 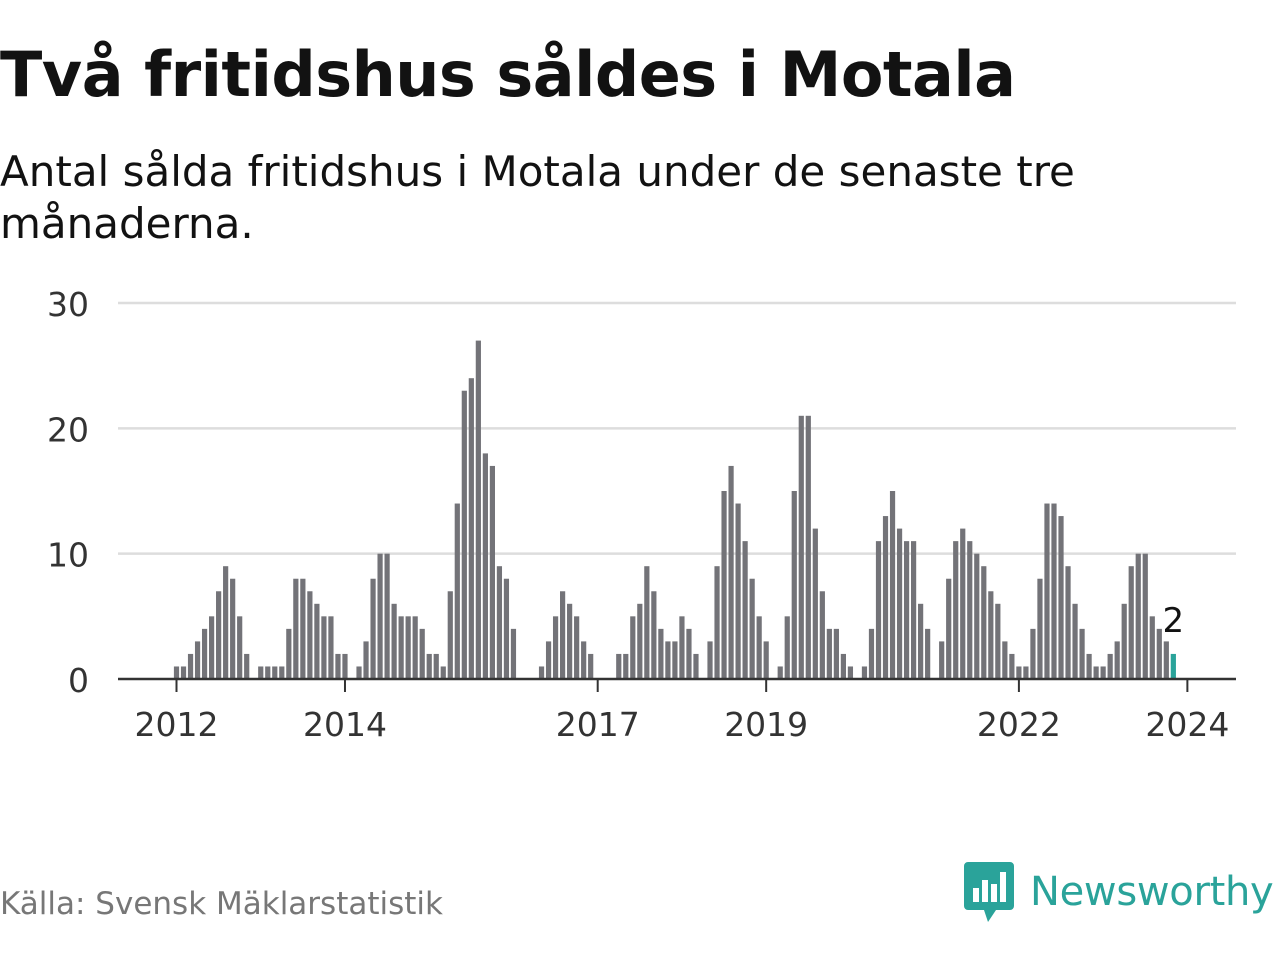 What do you see at coordinates (68, 429) in the screenshot?
I see `y-tick-label: 20` at bounding box center [68, 429].